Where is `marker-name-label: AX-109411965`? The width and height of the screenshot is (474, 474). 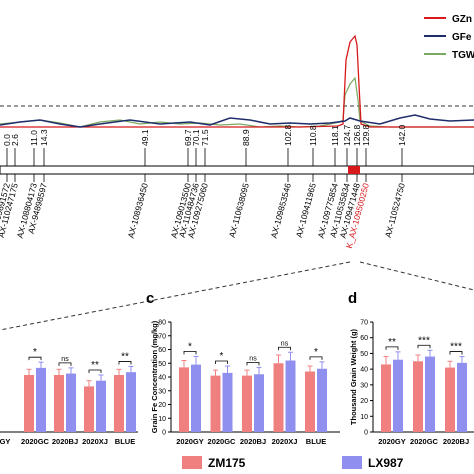 marker-name-label: AX-109411965 is located at coordinates (306, 210).